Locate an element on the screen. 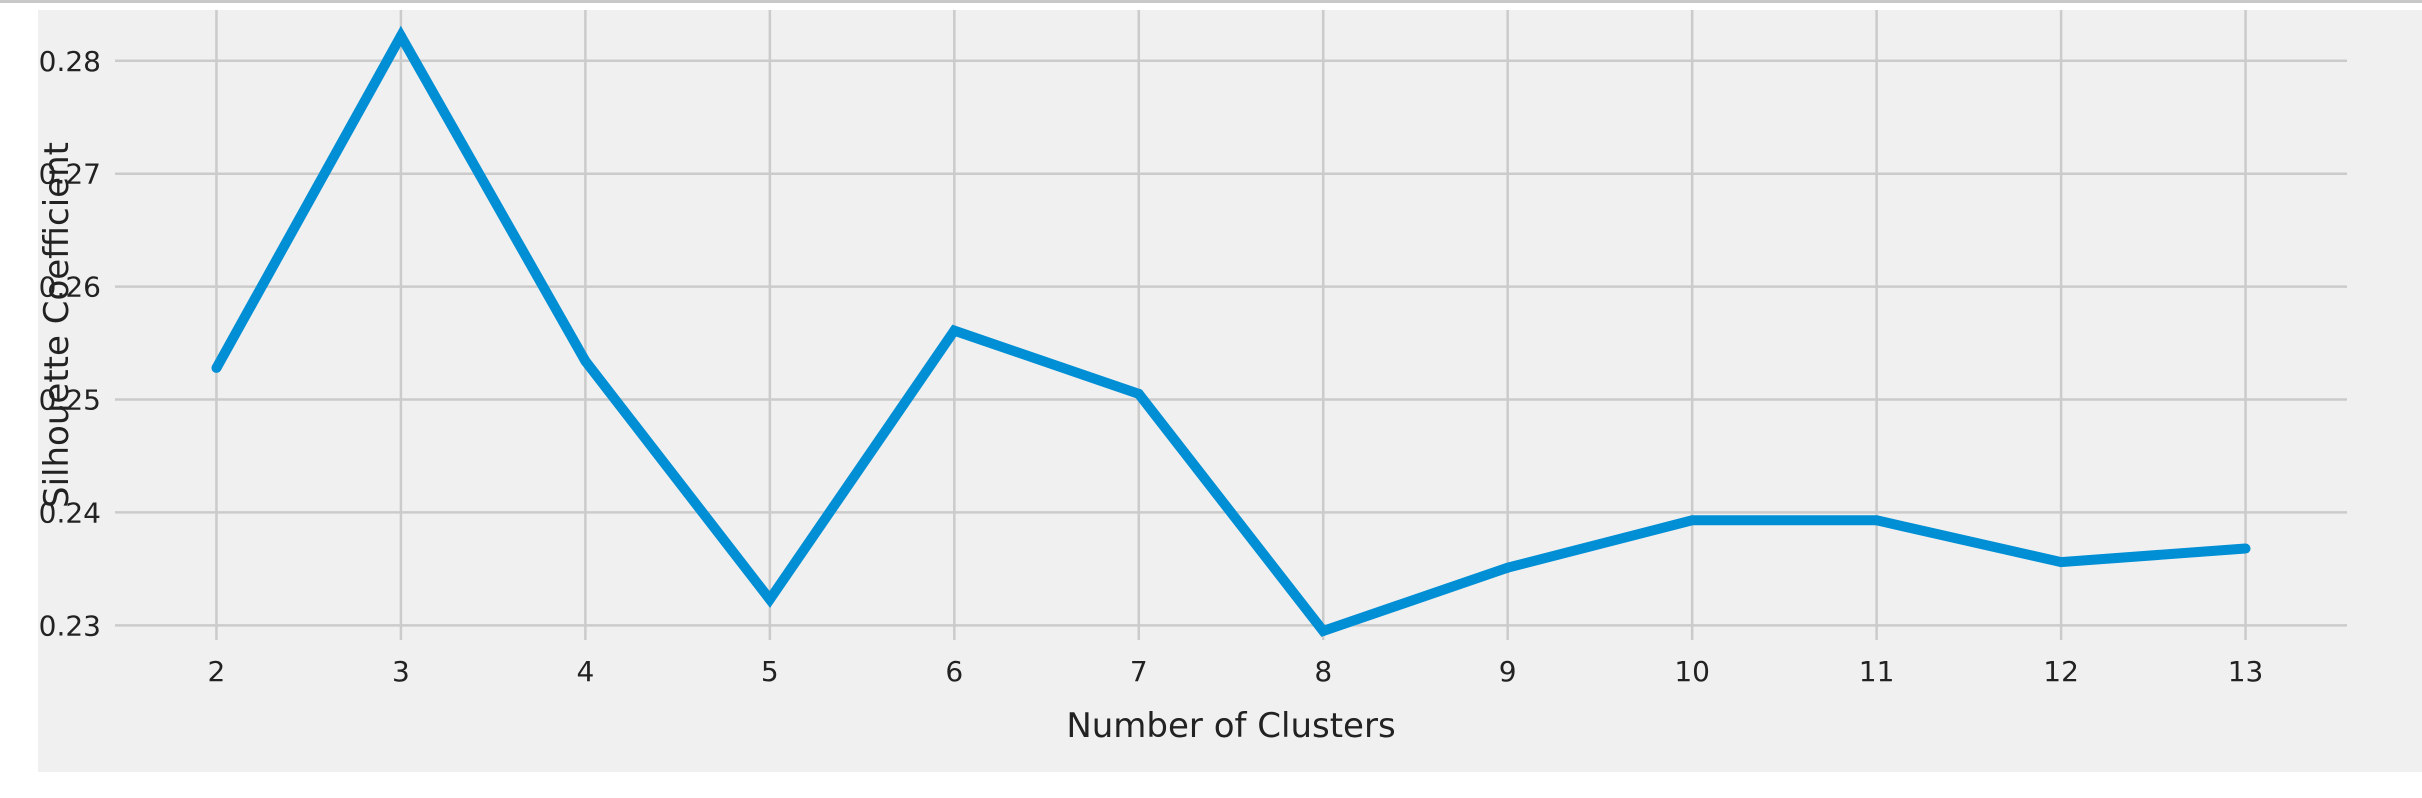 This screenshot has width=2422, height=798. x-axis-ticks: 2 3 4 5 6 7 8 9 10 11 12 13 is located at coordinates (1236, 671).